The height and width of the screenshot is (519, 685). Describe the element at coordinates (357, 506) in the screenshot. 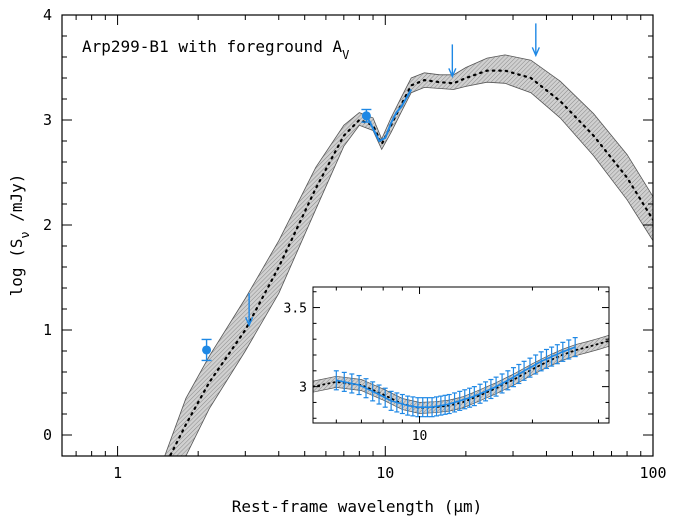

I see `x-axis-title: Rest-frame wavelength (μm)` at that location.